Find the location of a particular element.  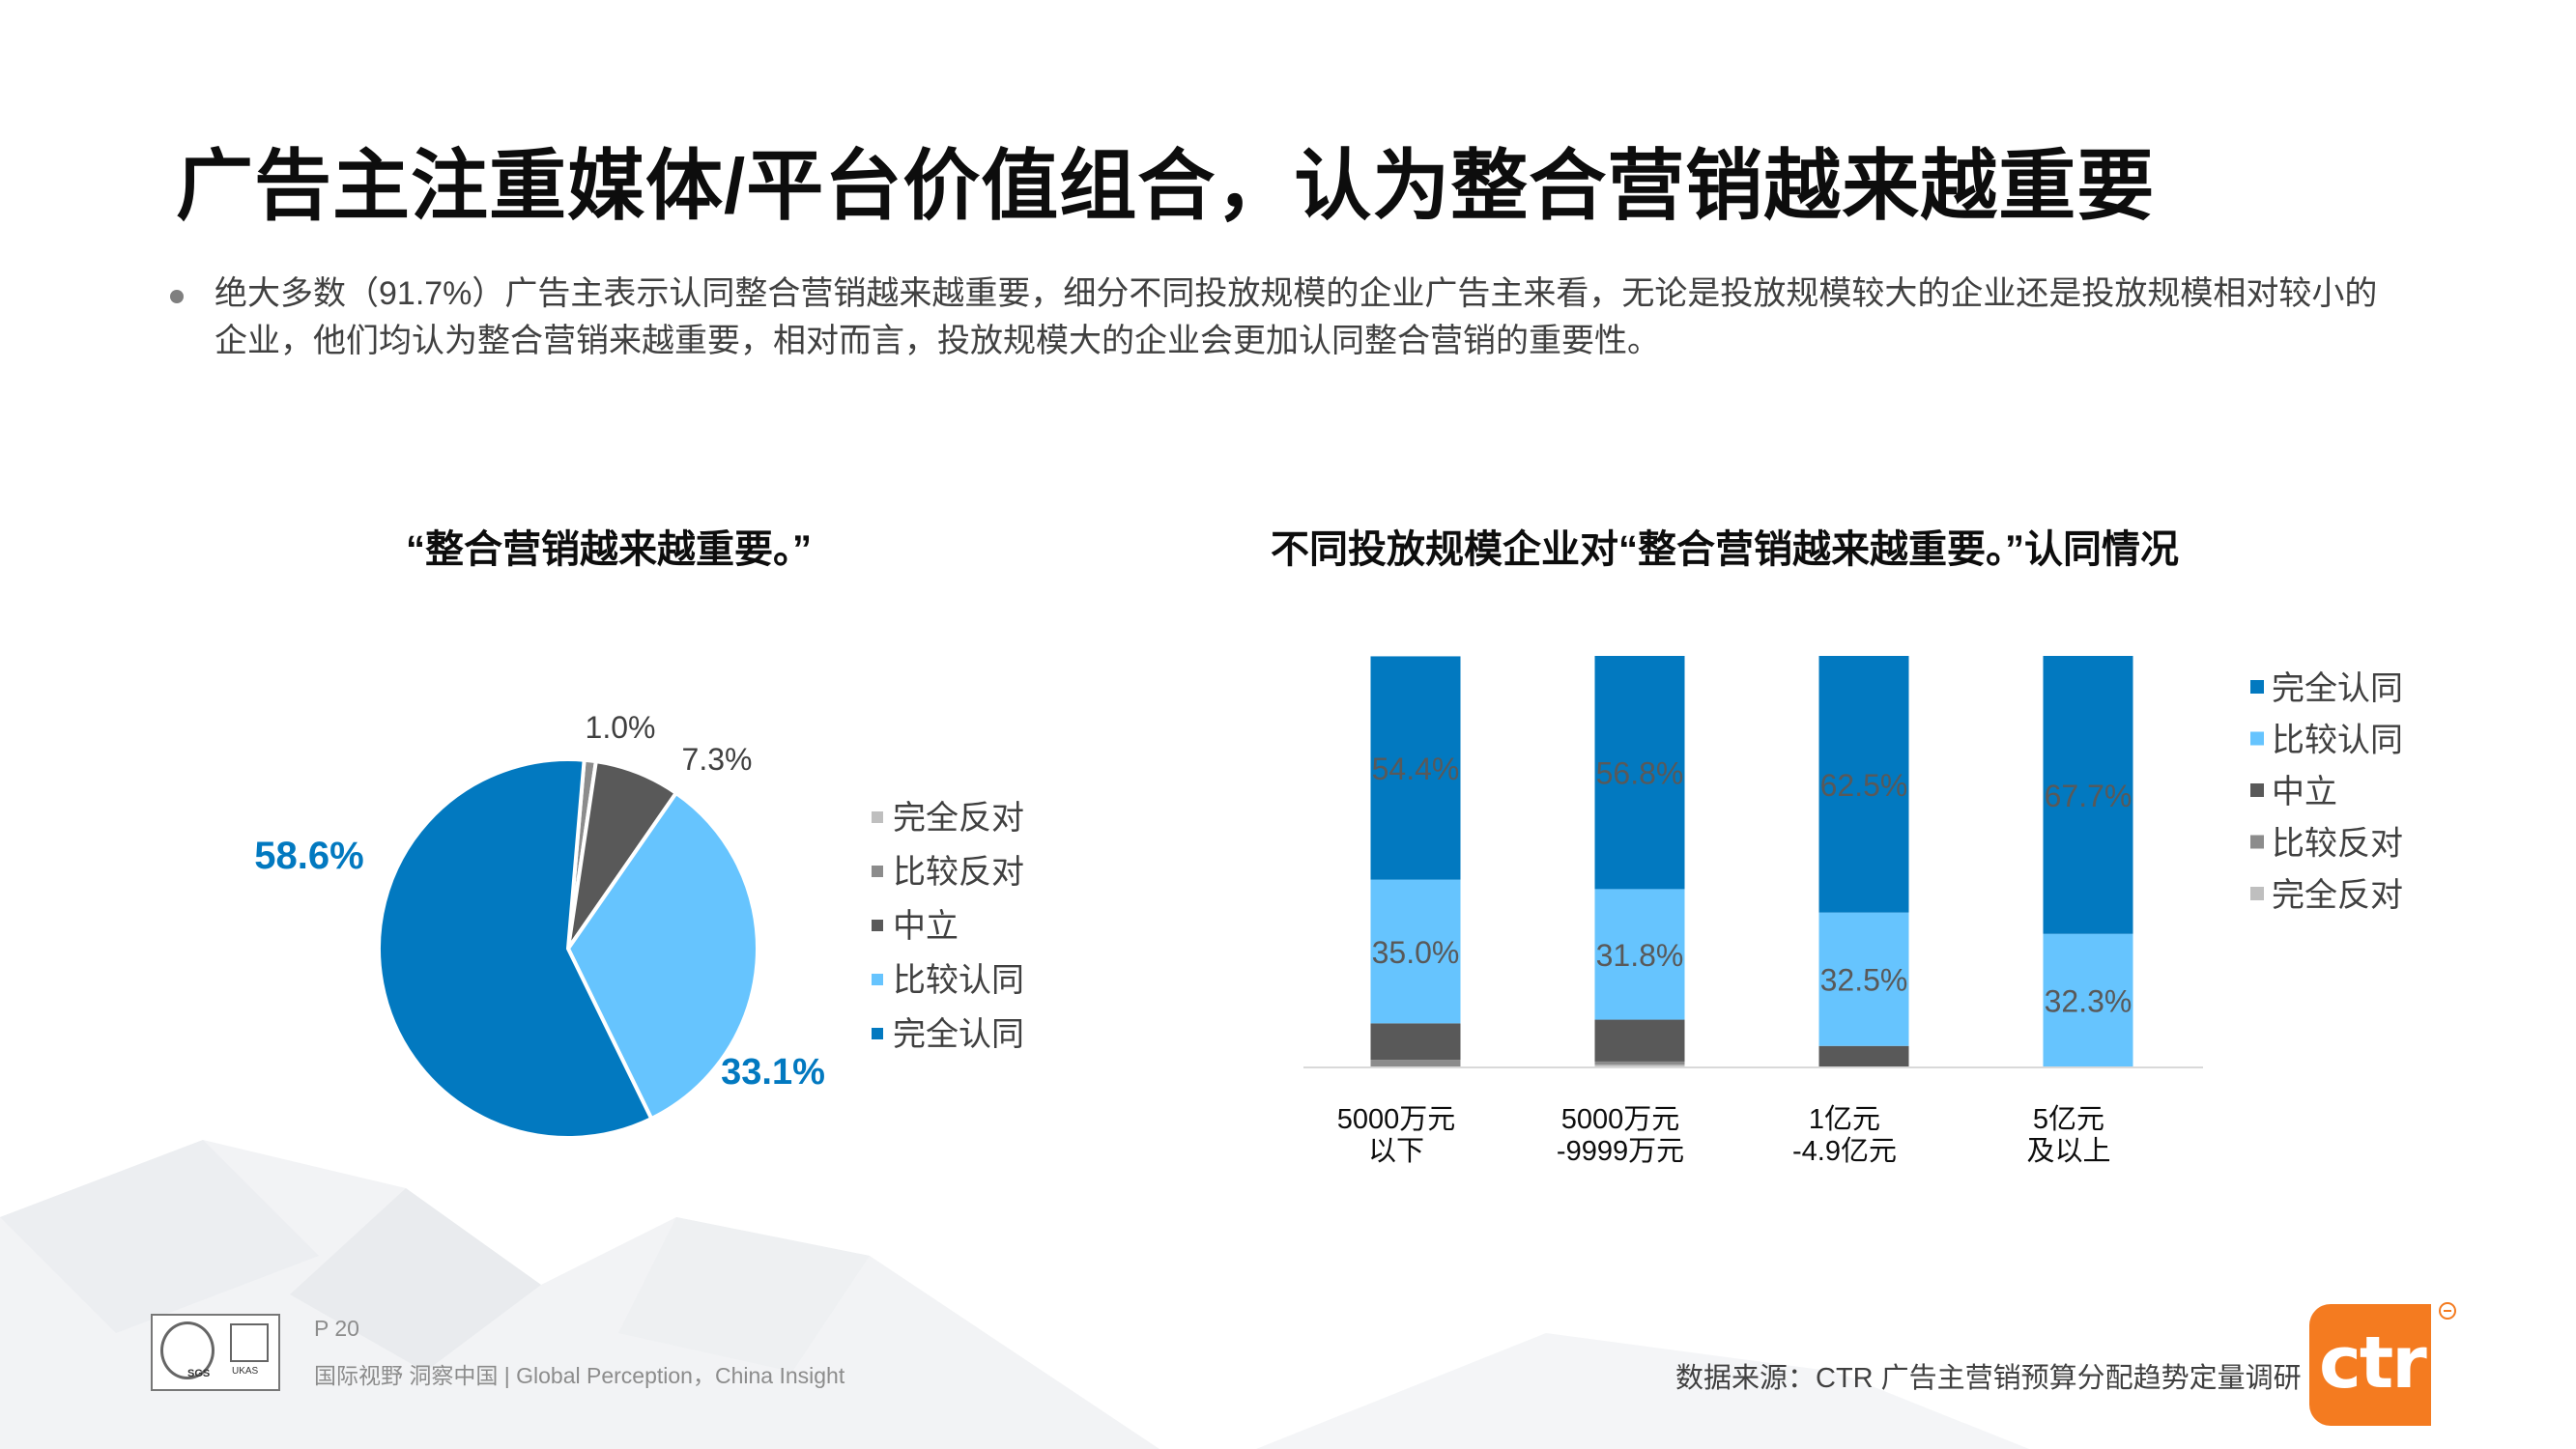

sgs-seal-icon is located at coordinates (188, 1350).